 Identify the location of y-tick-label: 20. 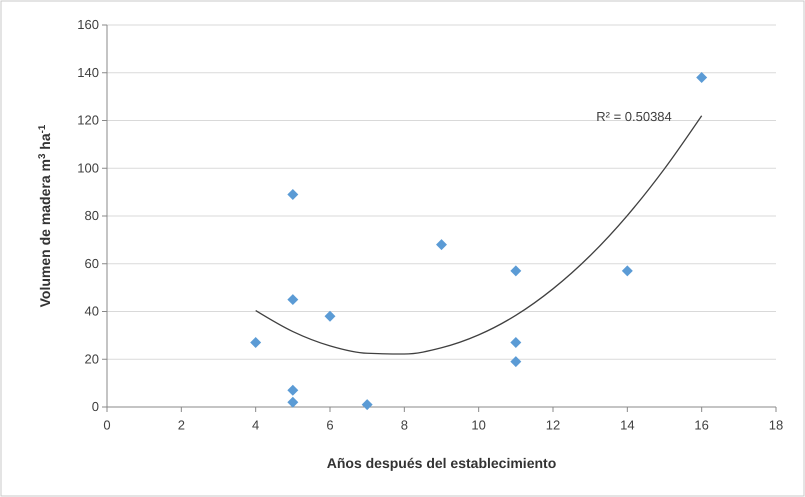
(91, 358).